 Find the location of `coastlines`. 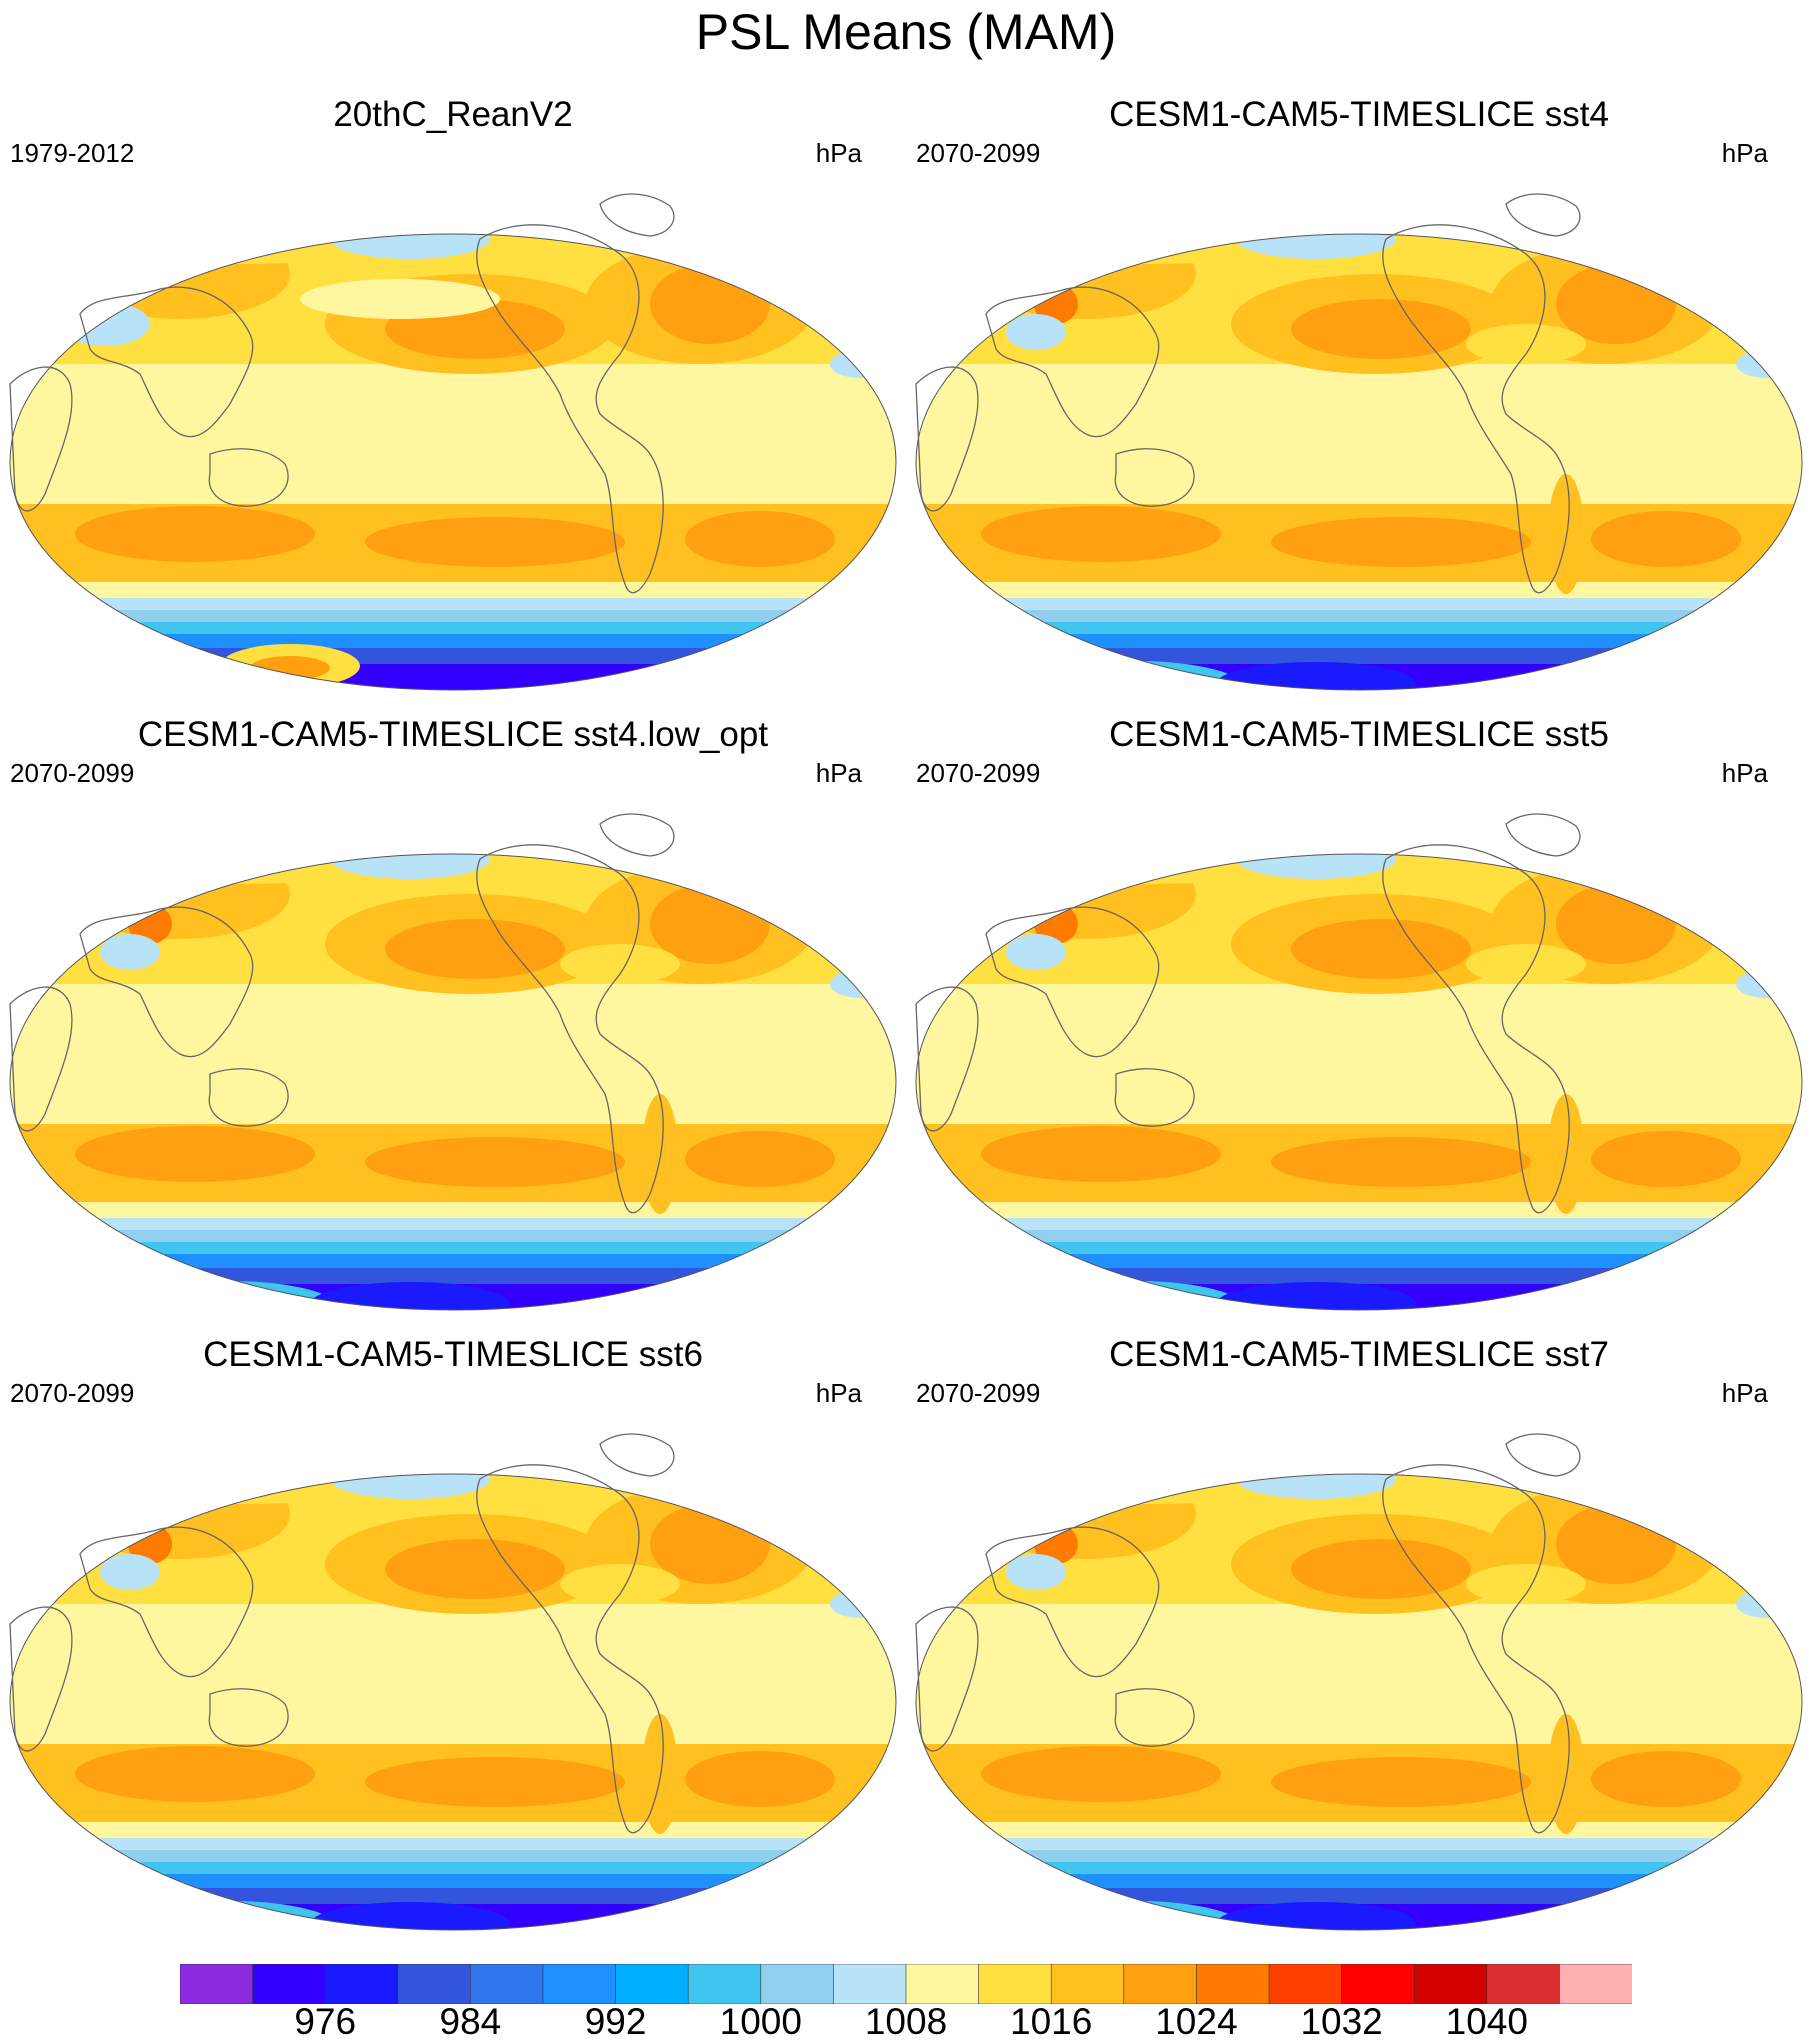

coastlines is located at coordinates (1248, 1633).